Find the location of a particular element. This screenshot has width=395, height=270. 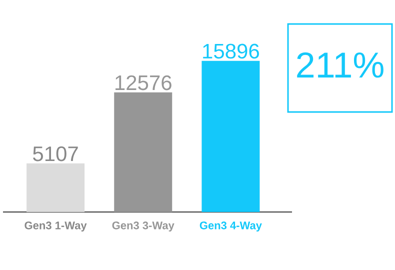

data-label: 12576 is located at coordinates (144, 82).